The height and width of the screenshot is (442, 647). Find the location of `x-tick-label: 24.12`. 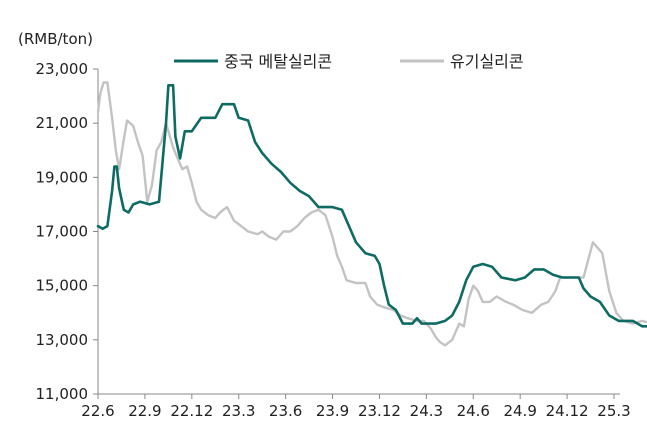

x-tick-label: 24.12 is located at coordinates (567, 411).